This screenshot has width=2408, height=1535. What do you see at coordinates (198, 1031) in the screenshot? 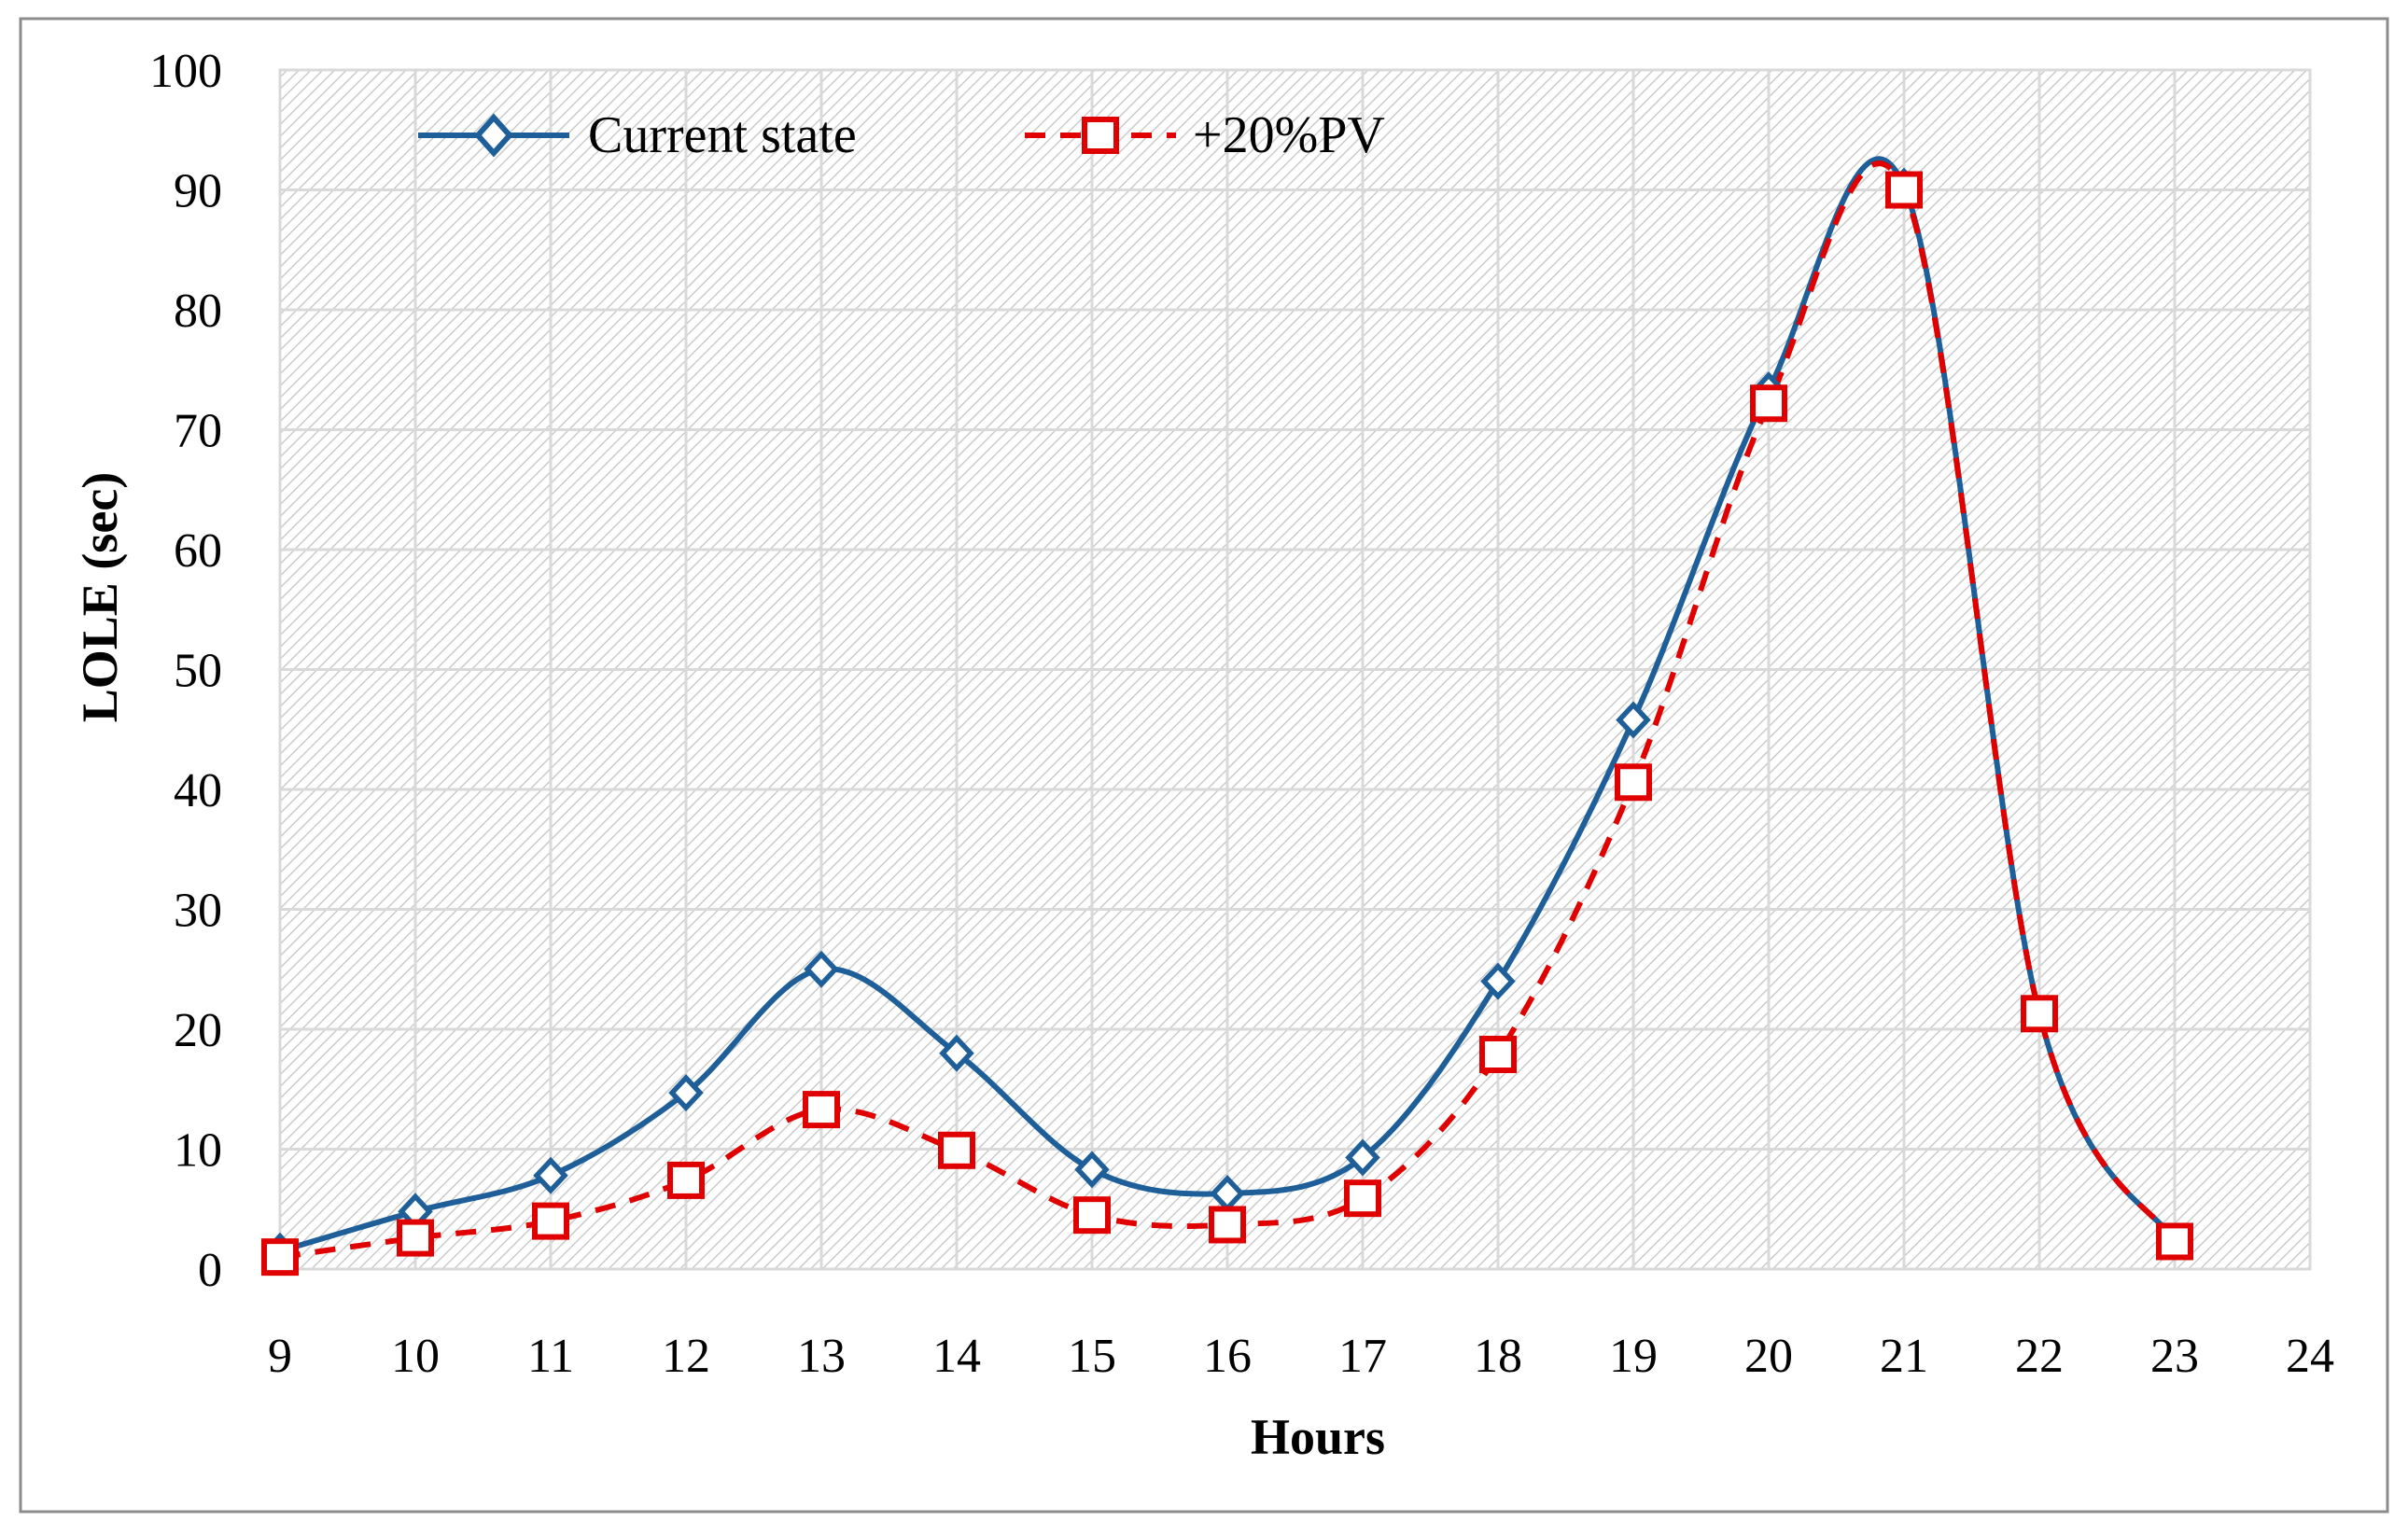
I see `y-tick-label: 20` at bounding box center [198, 1031].